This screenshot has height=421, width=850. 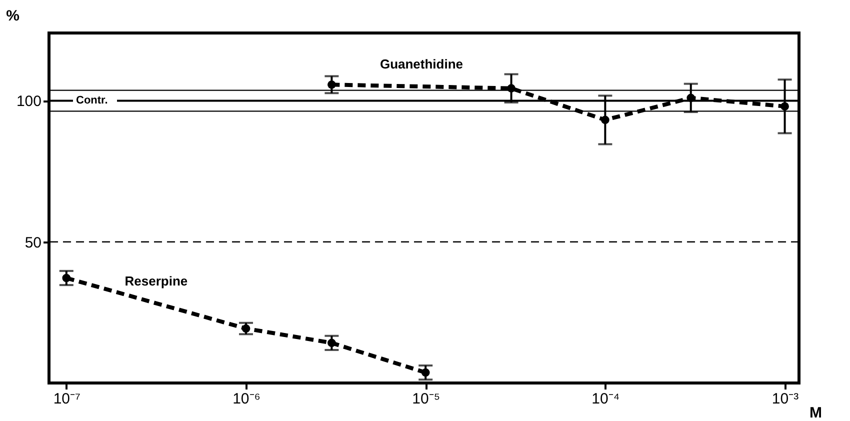 What do you see at coordinates (785, 399) in the screenshot?
I see `x-tick-label: 10⁻³` at bounding box center [785, 399].